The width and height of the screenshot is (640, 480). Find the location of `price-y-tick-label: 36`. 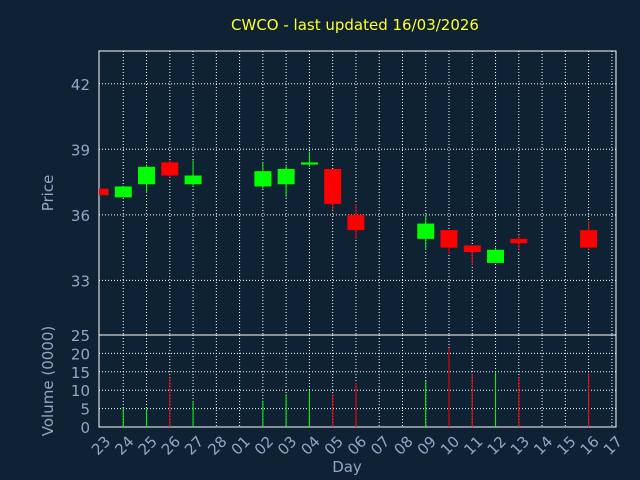

price-y-tick-label: 36 is located at coordinates (80, 216).